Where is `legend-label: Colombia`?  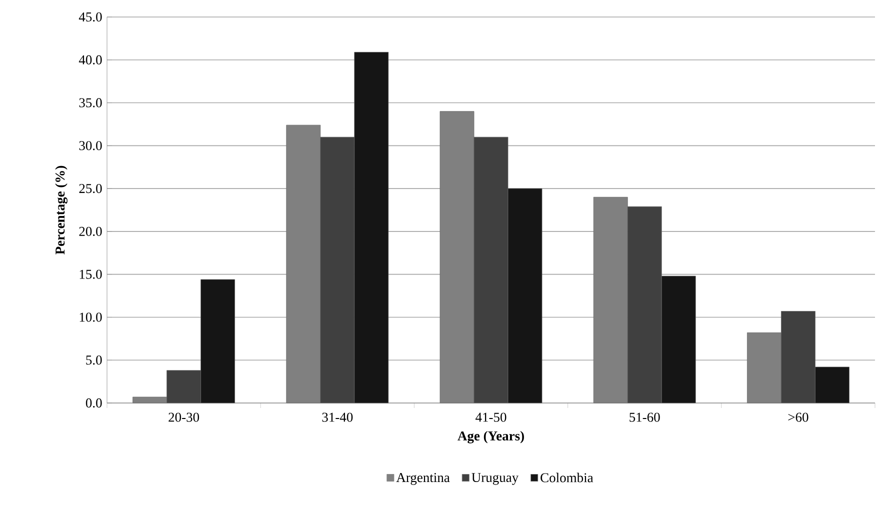
legend-label: Colombia is located at coordinates (567, 477).